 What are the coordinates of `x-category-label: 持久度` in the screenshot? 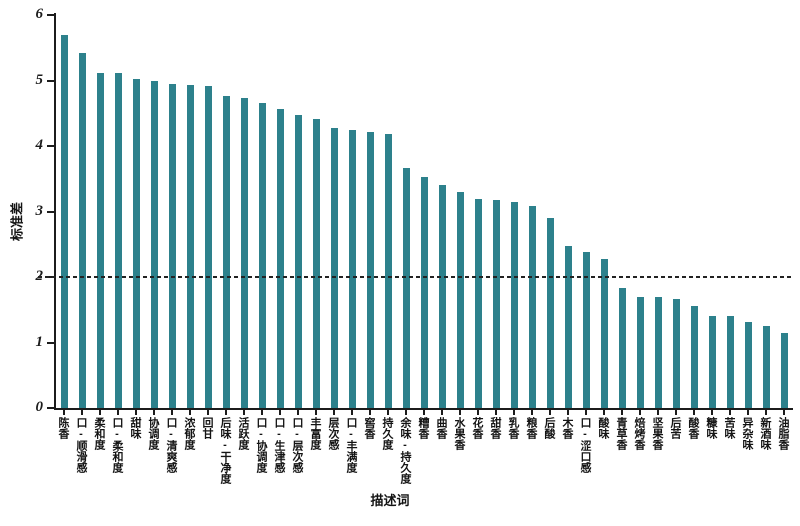 It's located at (387, 433).